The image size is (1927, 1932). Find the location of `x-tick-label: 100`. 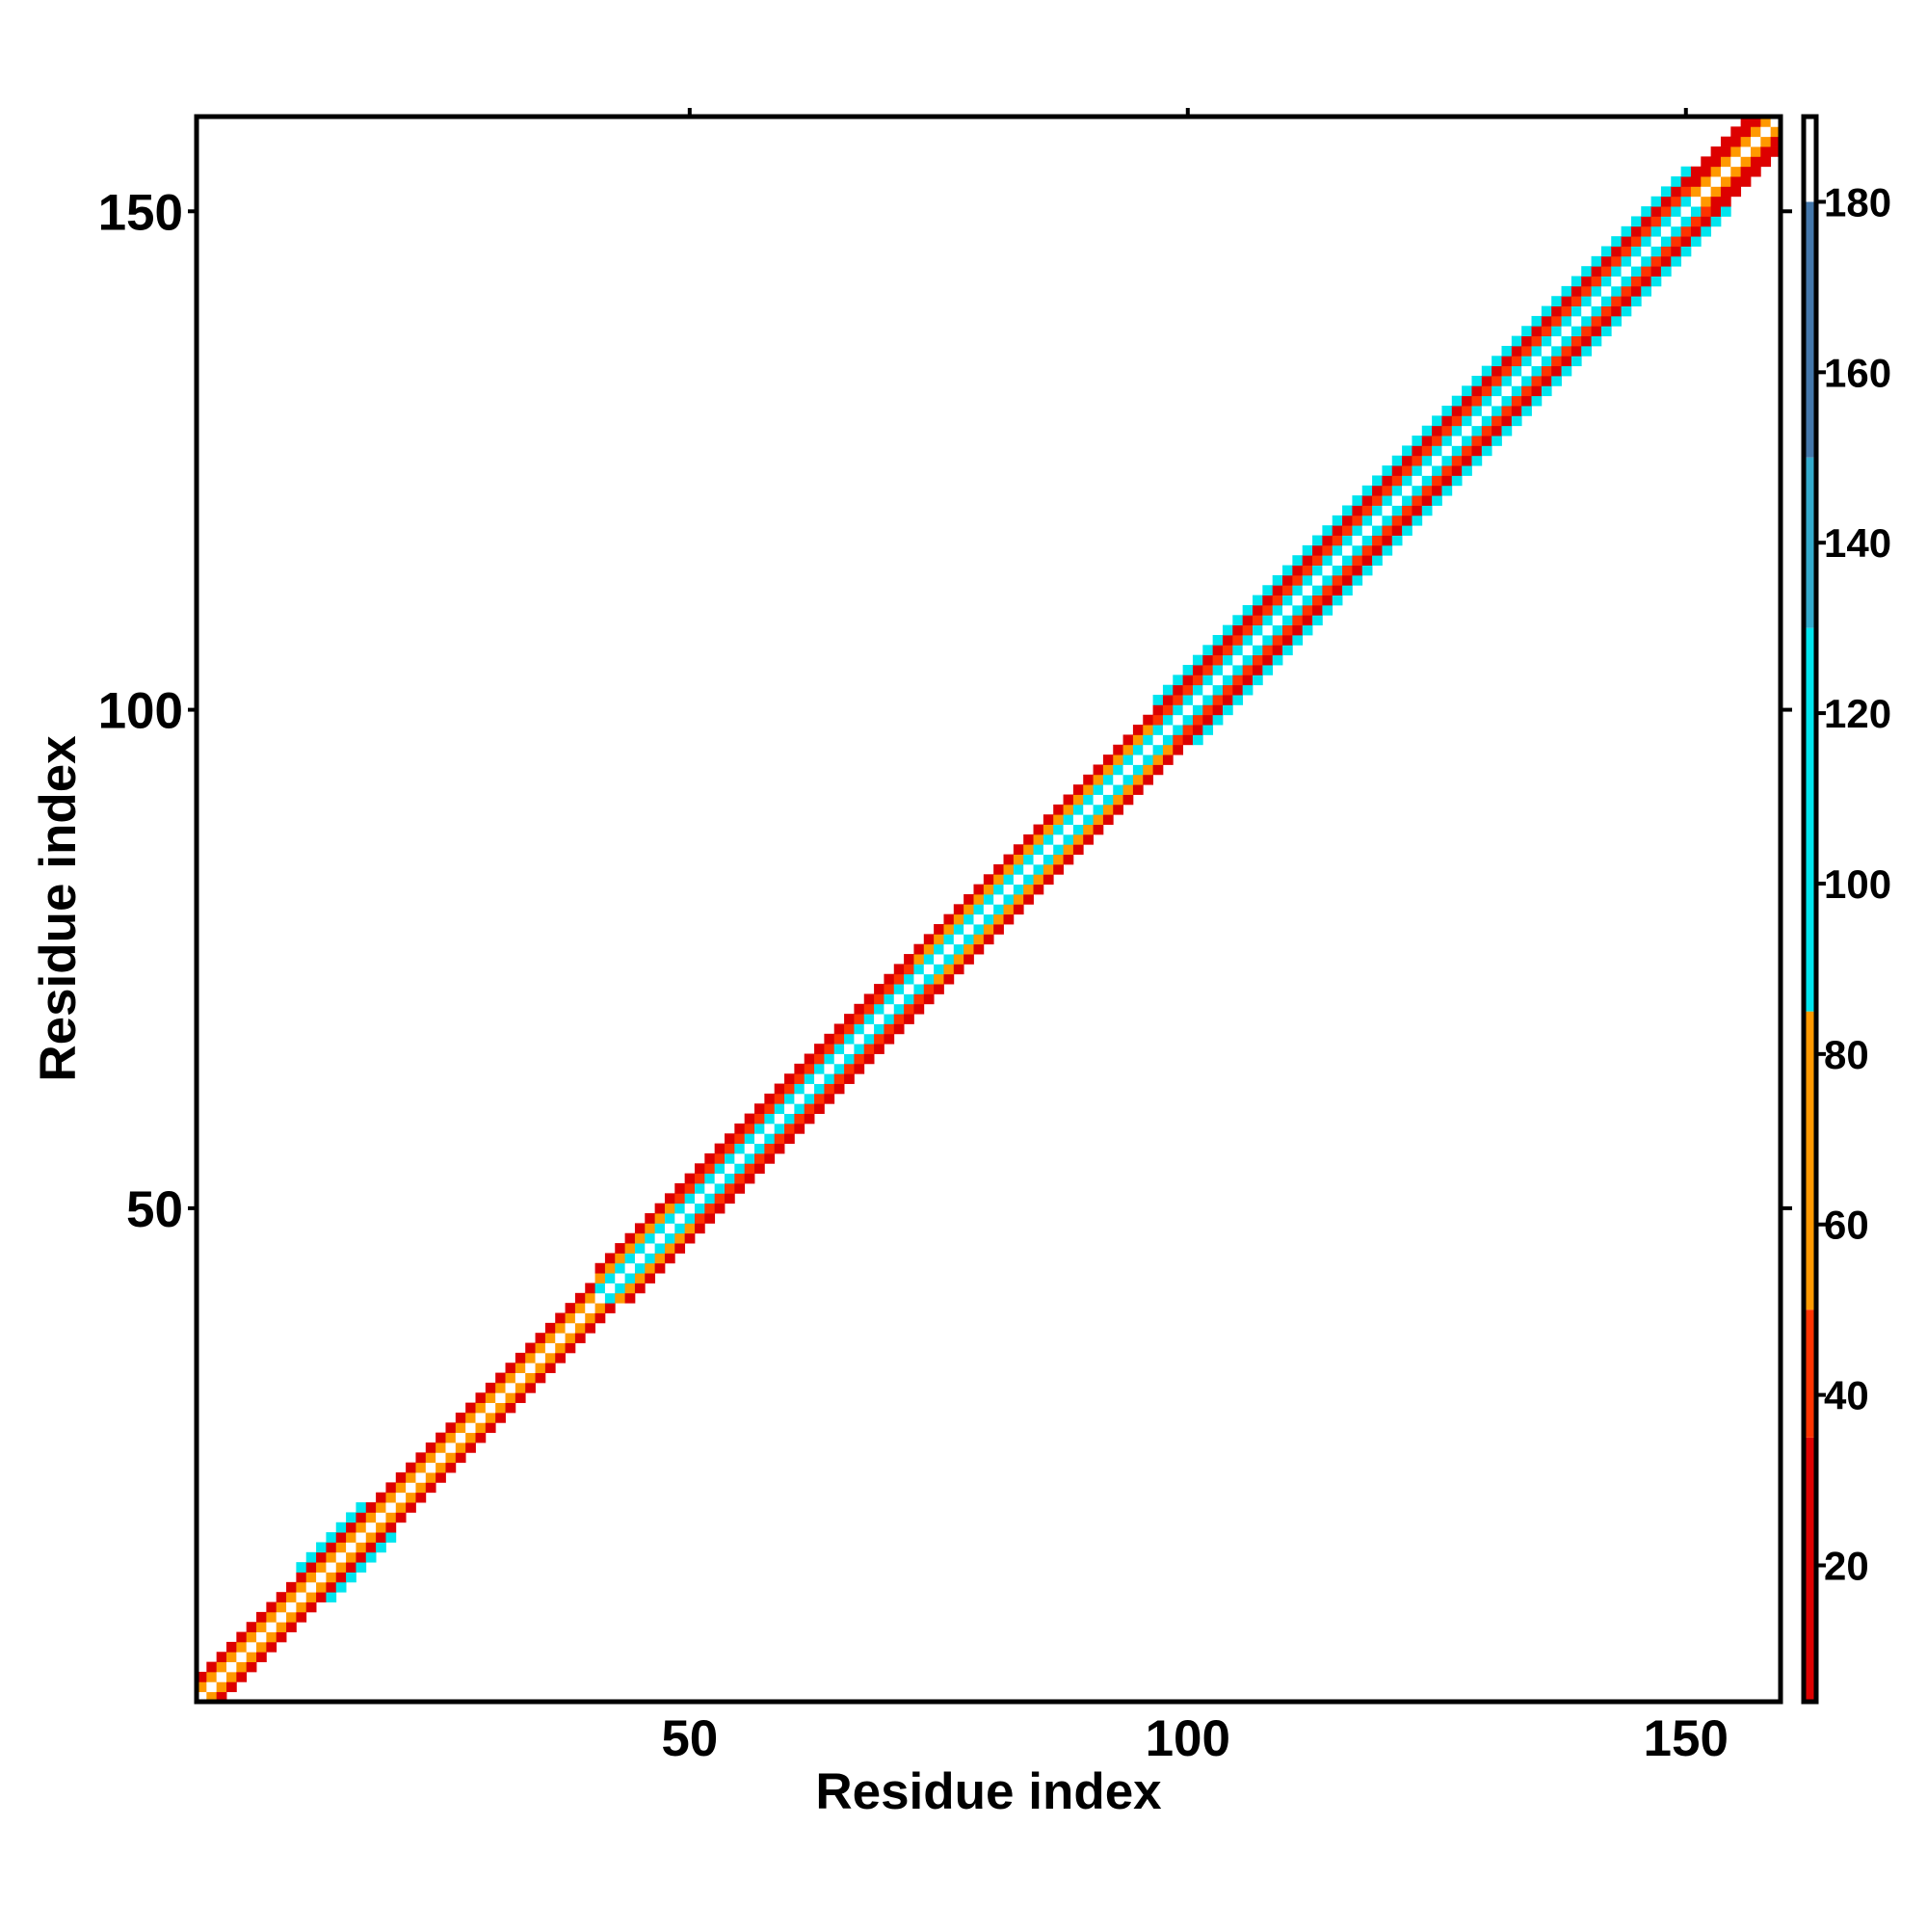

x-tick-label: 100 is located at coordinates (1188, 1738).